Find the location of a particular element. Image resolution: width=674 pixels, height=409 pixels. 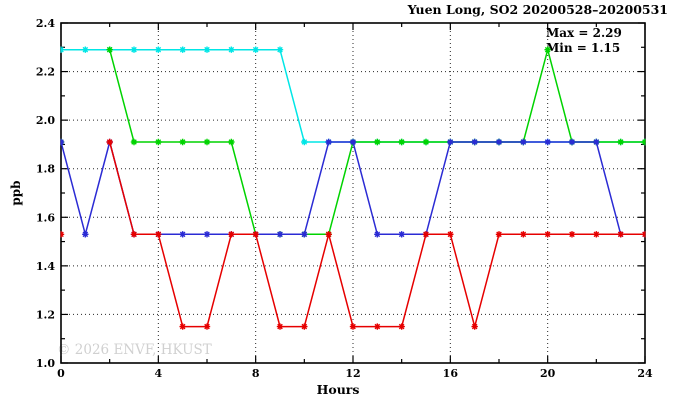

y-tick-label: 2.2 is located at coordinates (45, 72).